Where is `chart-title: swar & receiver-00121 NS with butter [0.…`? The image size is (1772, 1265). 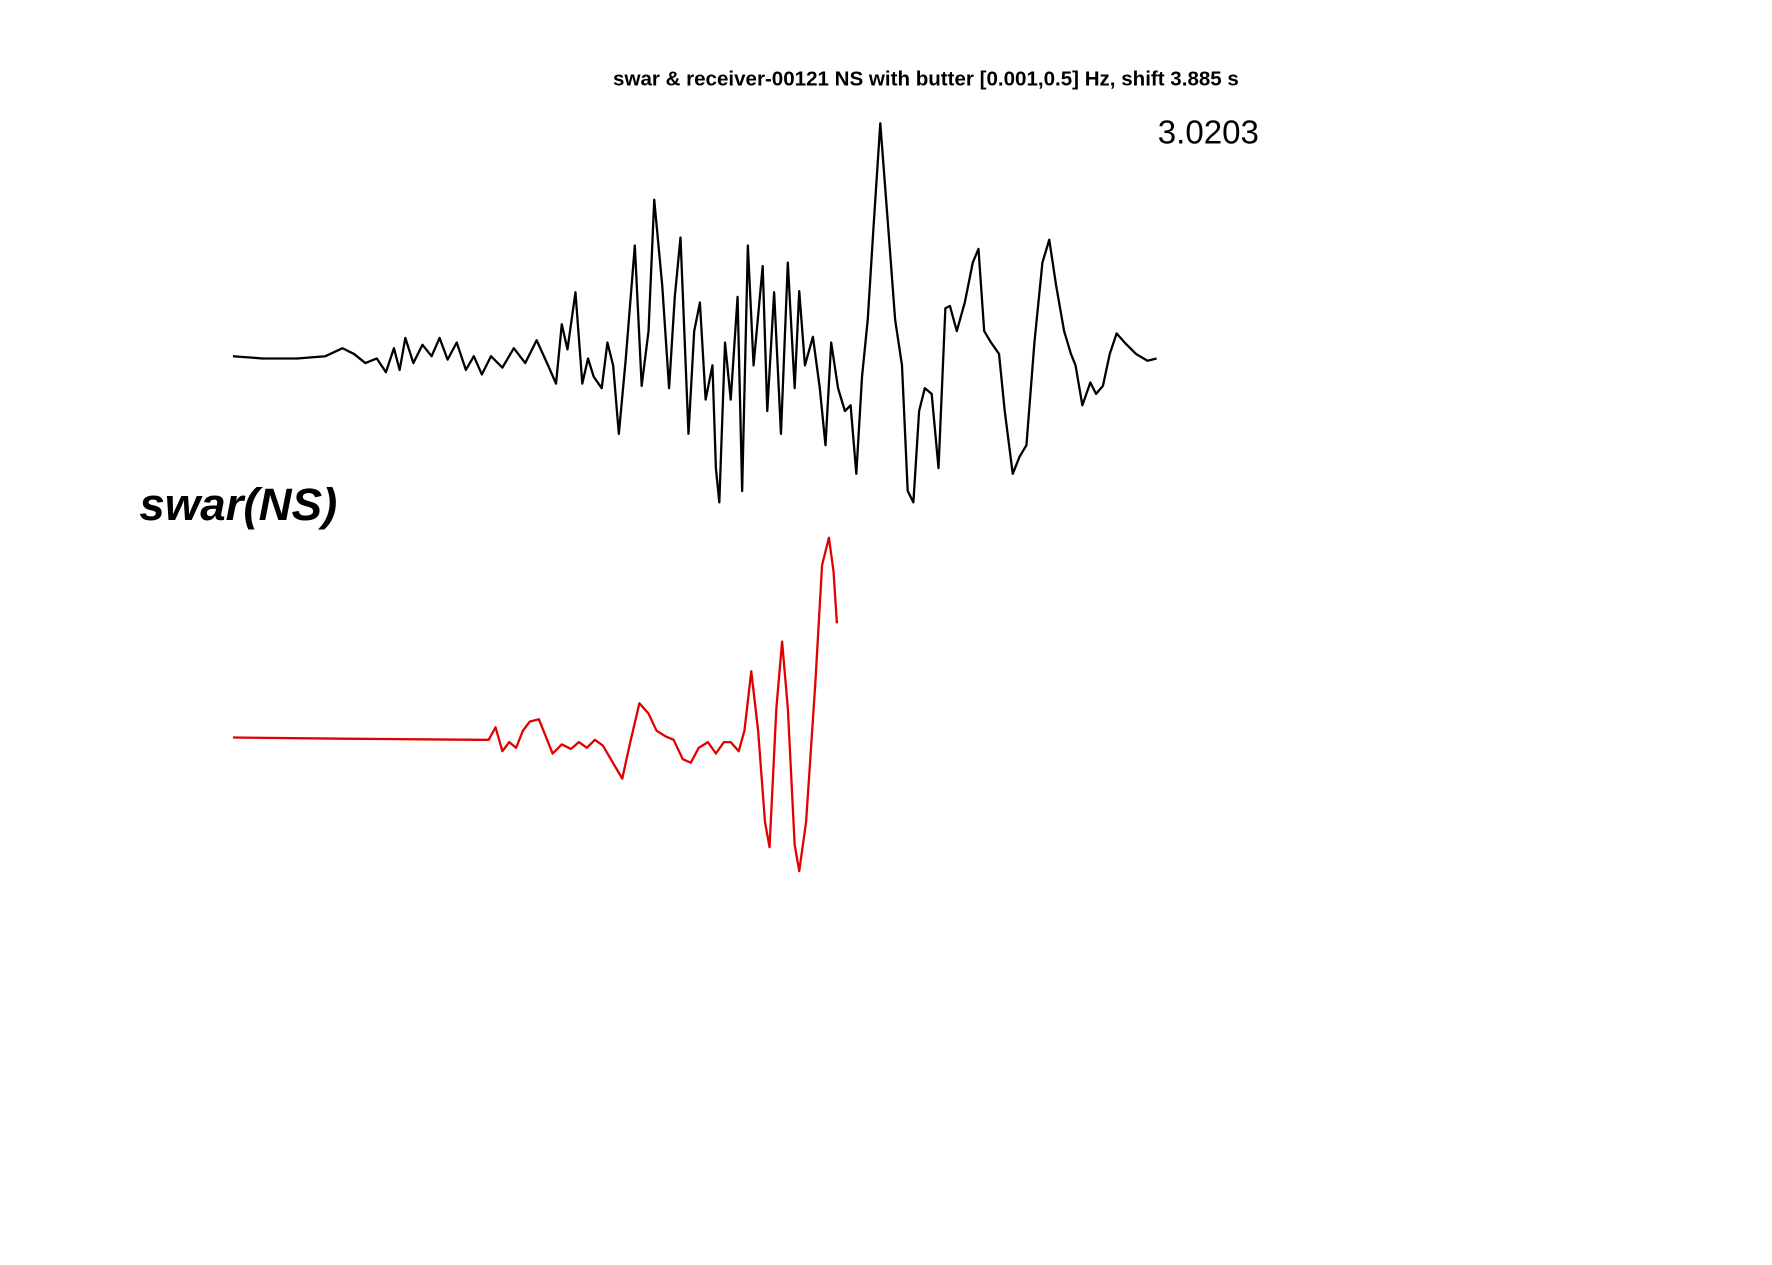
chart-title: swar & receiver-00121 NS with butter [0.… is located at coordinates (926, 78).